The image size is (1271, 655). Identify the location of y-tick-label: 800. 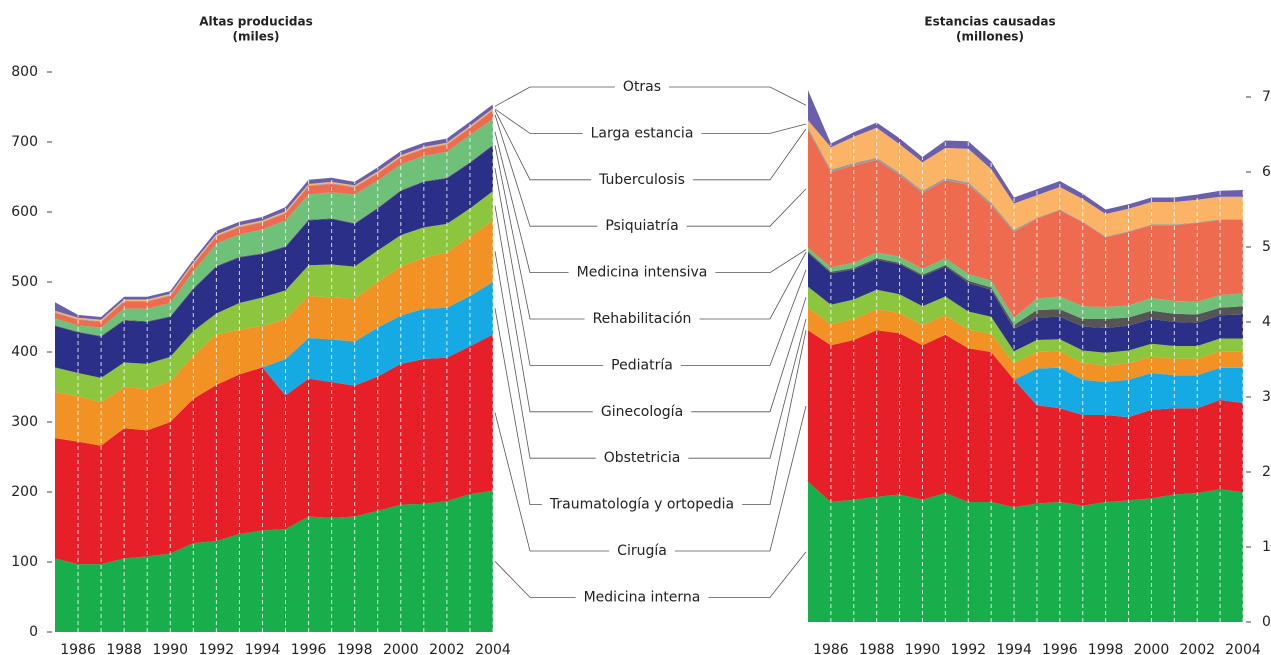
(24, 72).